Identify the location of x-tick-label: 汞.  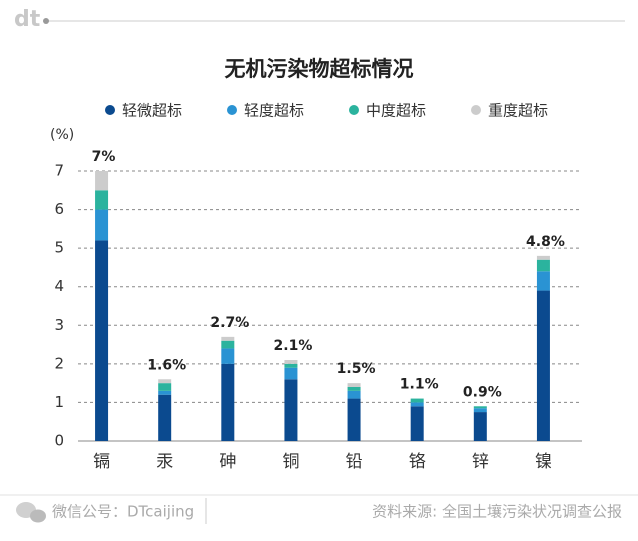
(164, 462).